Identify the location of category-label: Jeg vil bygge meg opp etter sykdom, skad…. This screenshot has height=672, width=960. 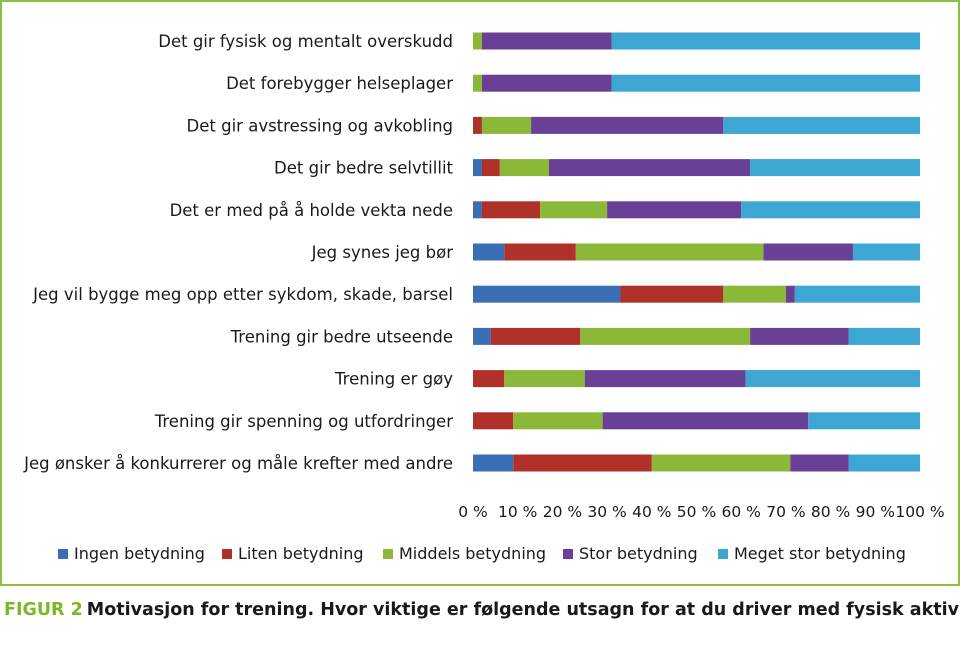
(242, 294).